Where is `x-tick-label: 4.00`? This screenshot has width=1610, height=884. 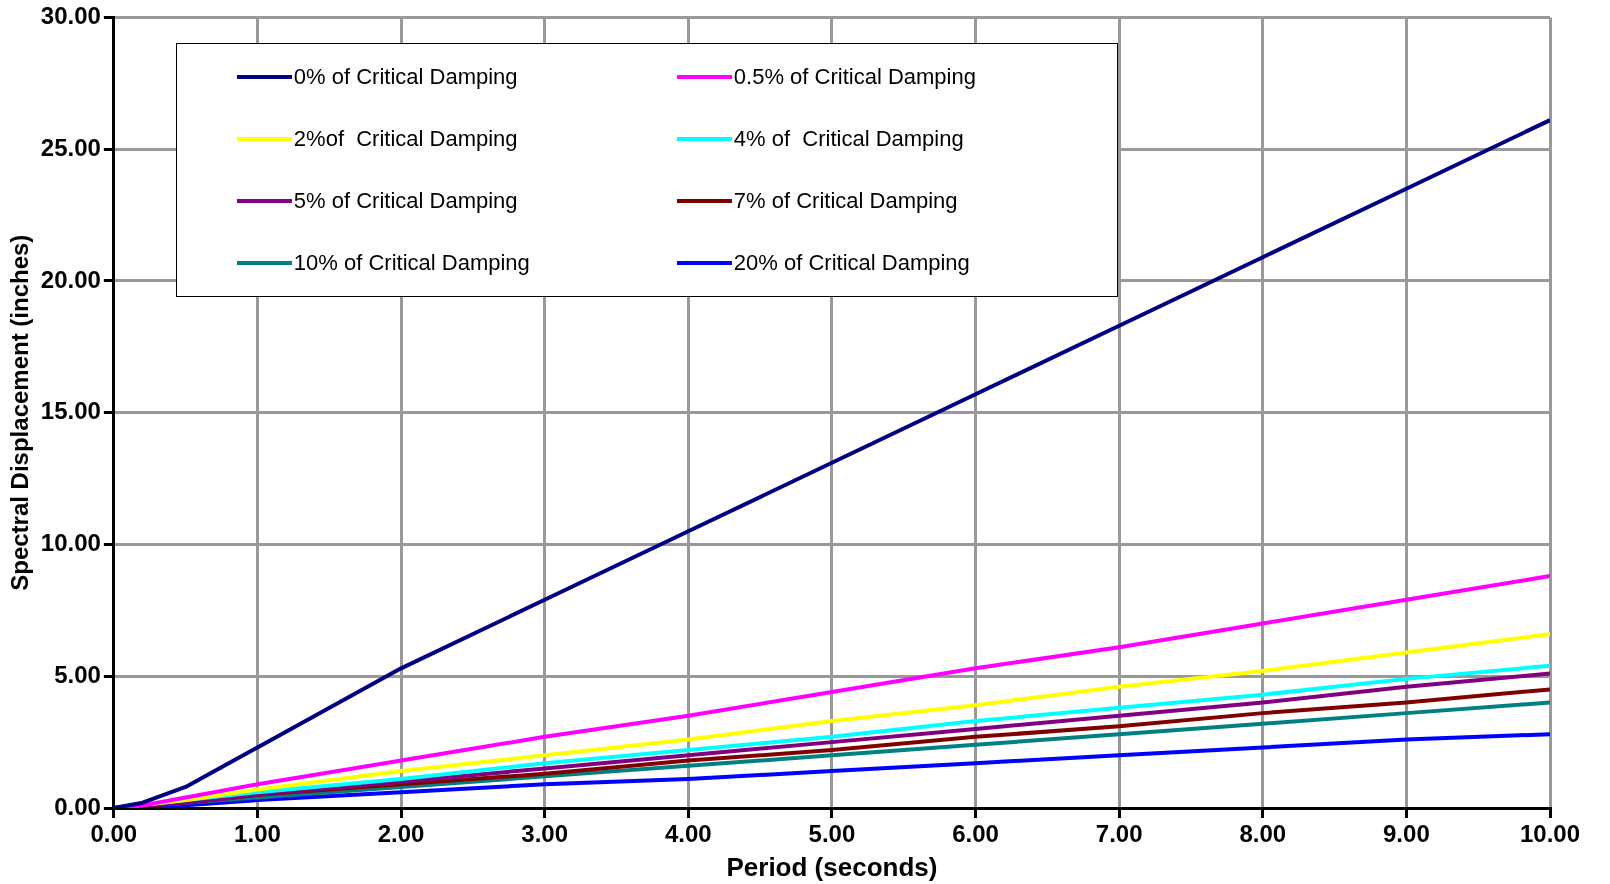
x-tick-label: 4.00 is located at coordinates (688, 834).